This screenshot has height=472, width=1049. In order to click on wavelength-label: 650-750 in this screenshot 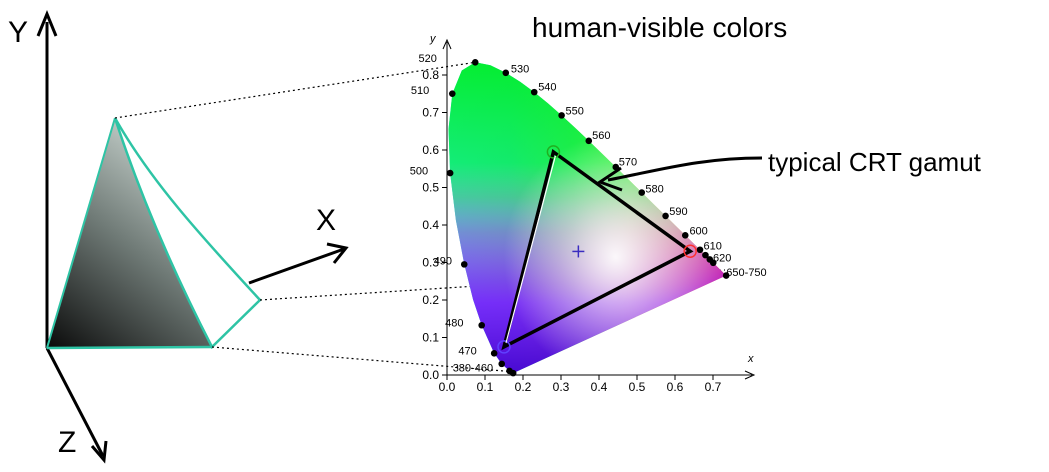, I will do `click(746, 273)`.